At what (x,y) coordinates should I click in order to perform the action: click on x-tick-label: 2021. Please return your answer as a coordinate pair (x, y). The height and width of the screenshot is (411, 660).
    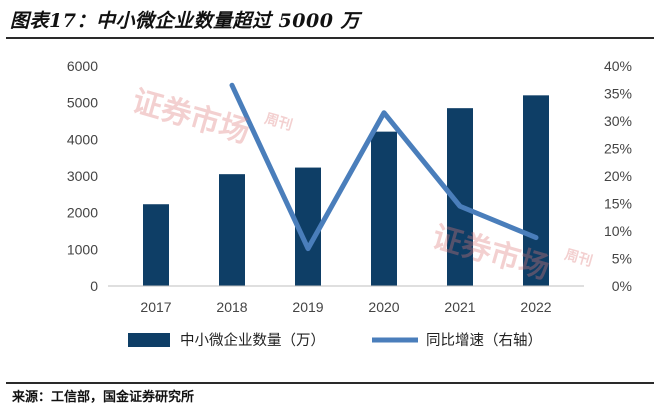
    Looking at the image, I should click on (459, 307).